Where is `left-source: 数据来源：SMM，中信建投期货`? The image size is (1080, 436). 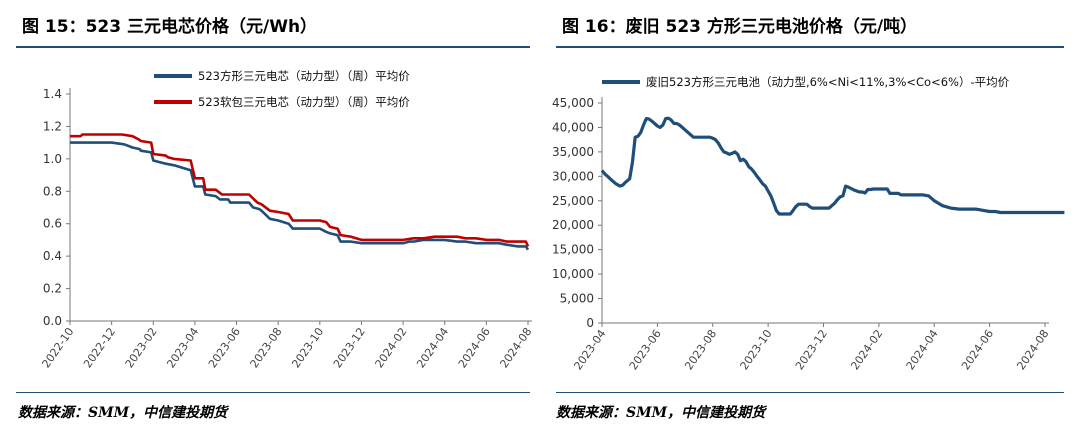
left-source: 数据来源：SMM，中信建投期货 is located at coordinates (123, 413).